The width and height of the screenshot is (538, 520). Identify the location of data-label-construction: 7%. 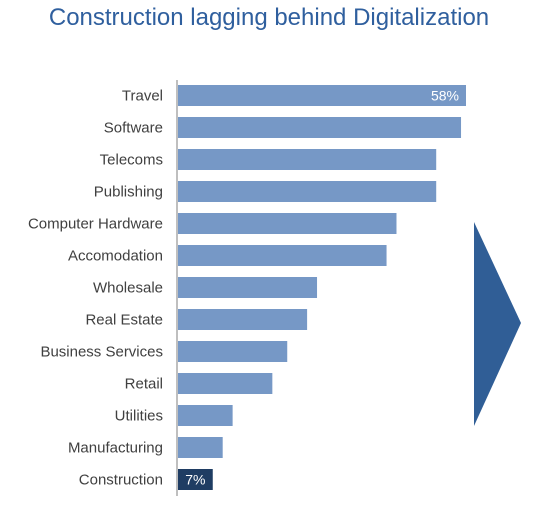
(195, 480).